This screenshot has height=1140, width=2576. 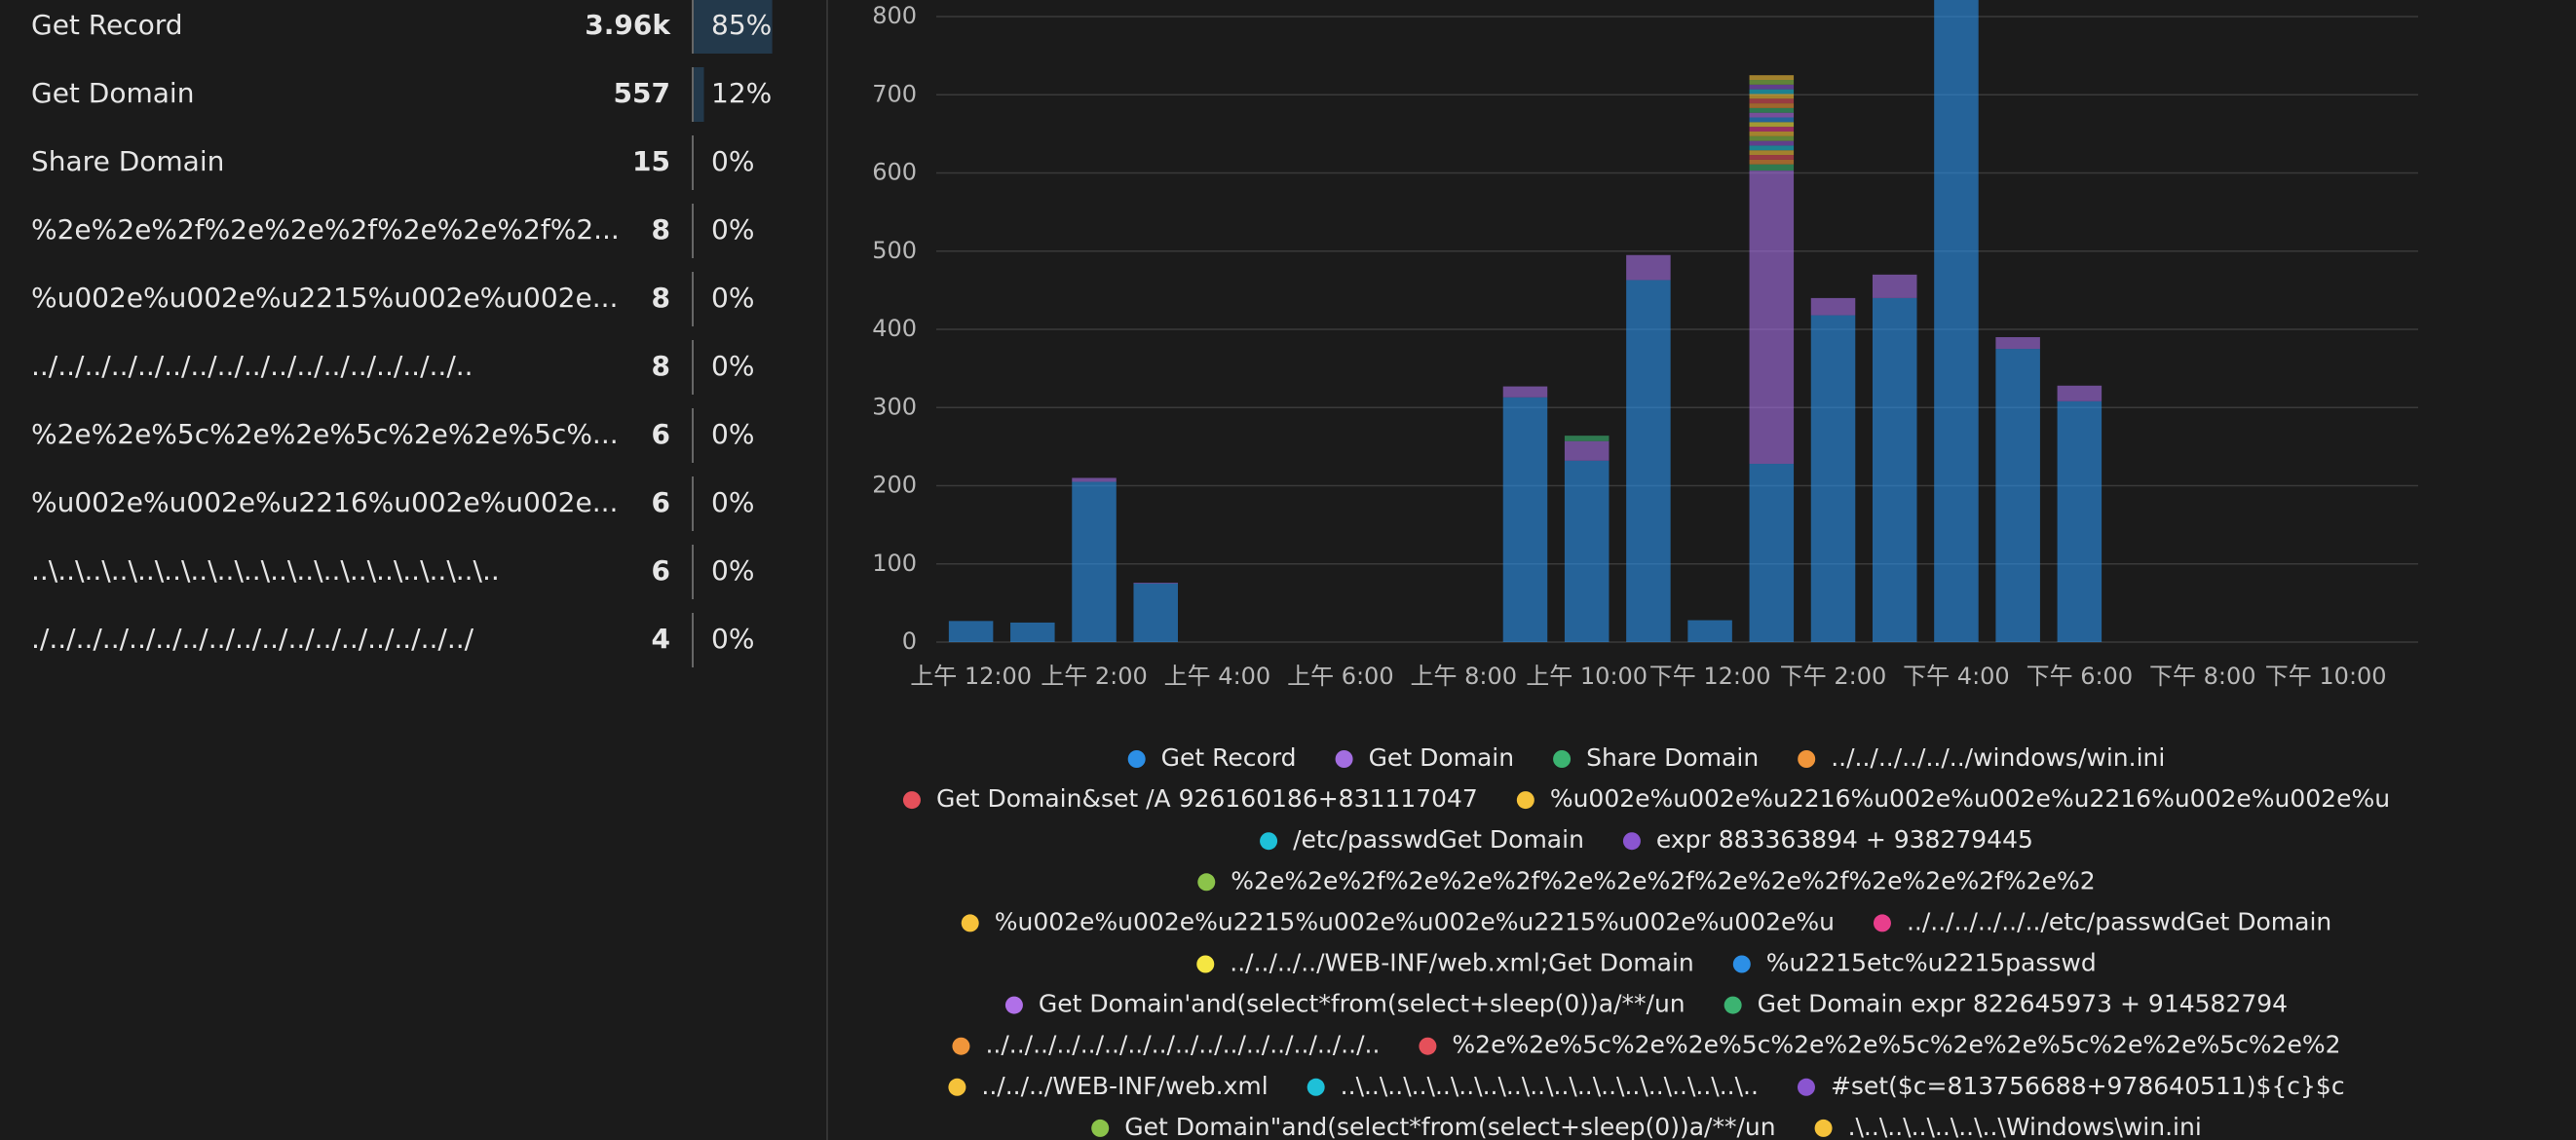 What do you see at coordinates (1229, 757) in the screenshot?
I see `legend-label: Get Record` at bounding box center [1229, 757].